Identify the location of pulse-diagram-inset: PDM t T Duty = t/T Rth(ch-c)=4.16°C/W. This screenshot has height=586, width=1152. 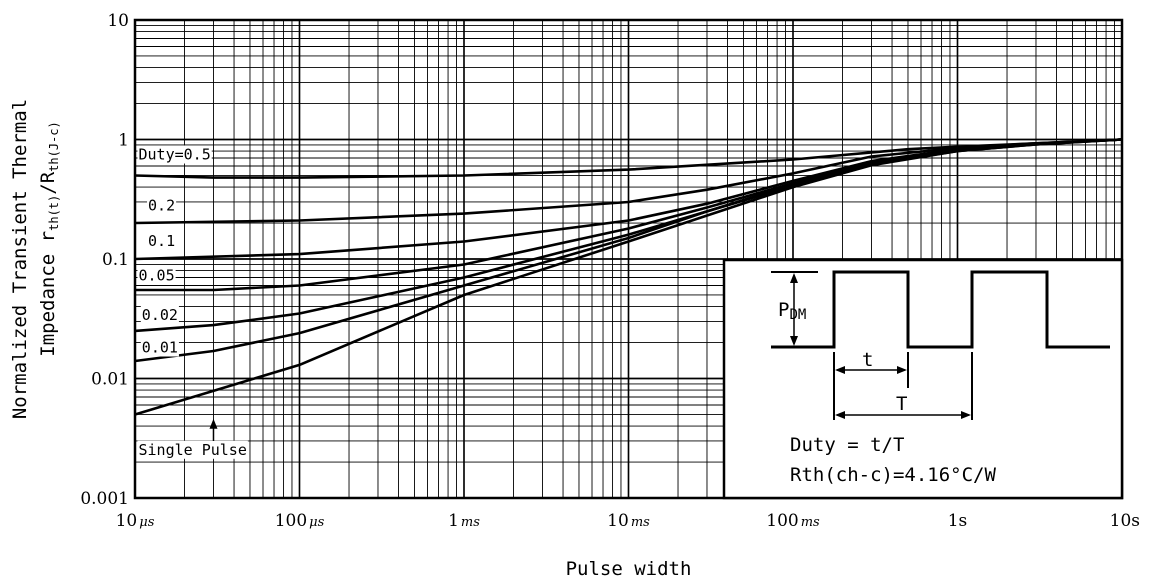
(923, 379).